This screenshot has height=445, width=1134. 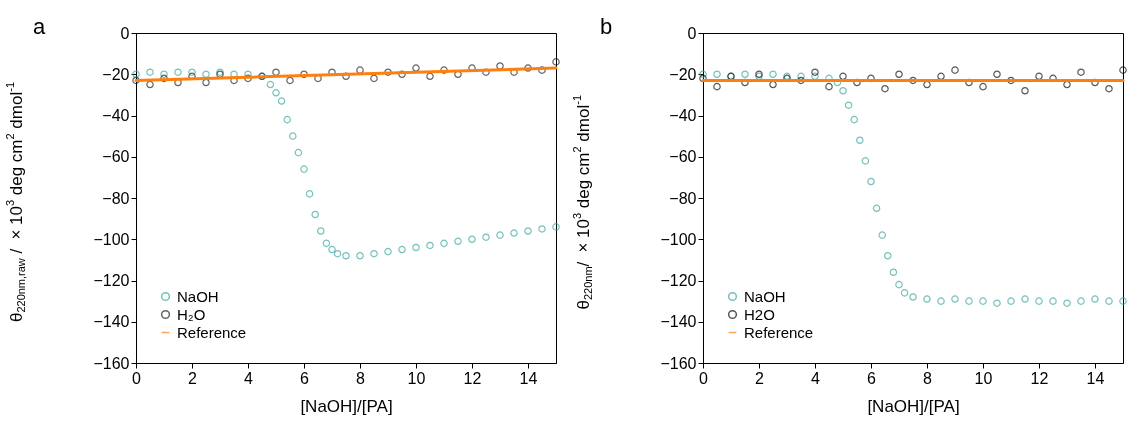 I want to click on chart-title: b, so click(x=606, y=26).